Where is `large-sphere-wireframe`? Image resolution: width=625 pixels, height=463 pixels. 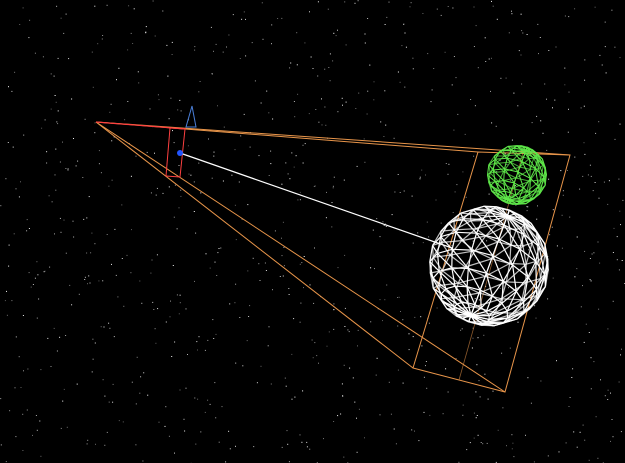 large-sphere-wireframe is located at coordinates (489, 266).